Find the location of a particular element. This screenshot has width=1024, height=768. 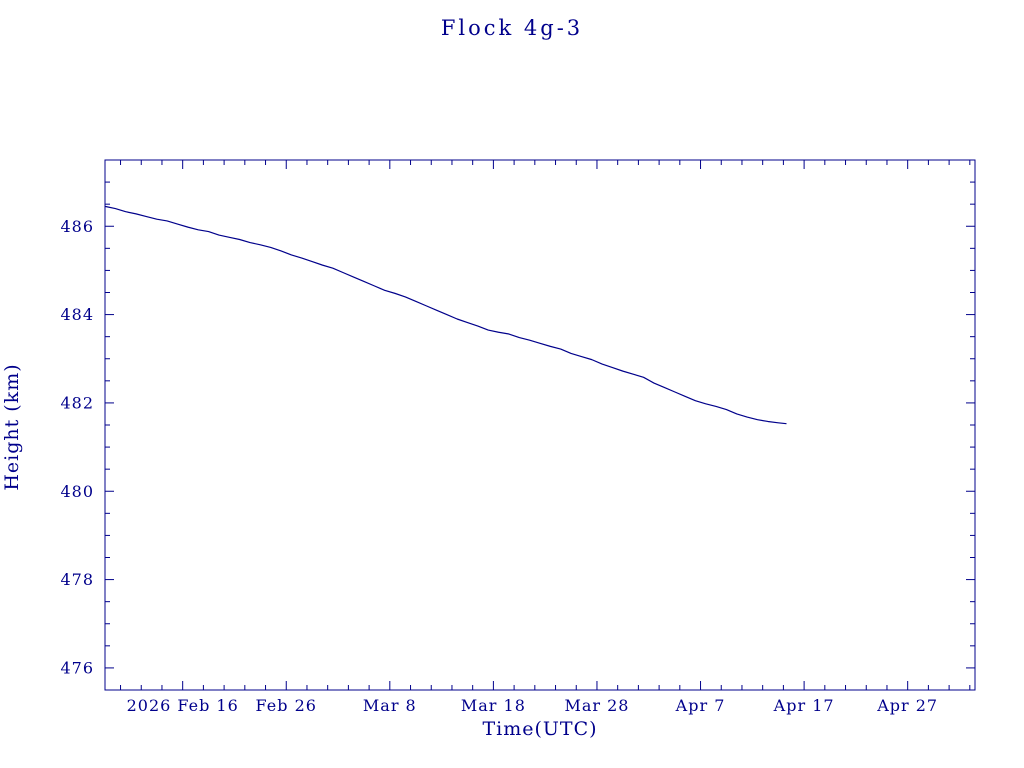

x-tick-label: Mar 28 is located at coordinates (596, 705).